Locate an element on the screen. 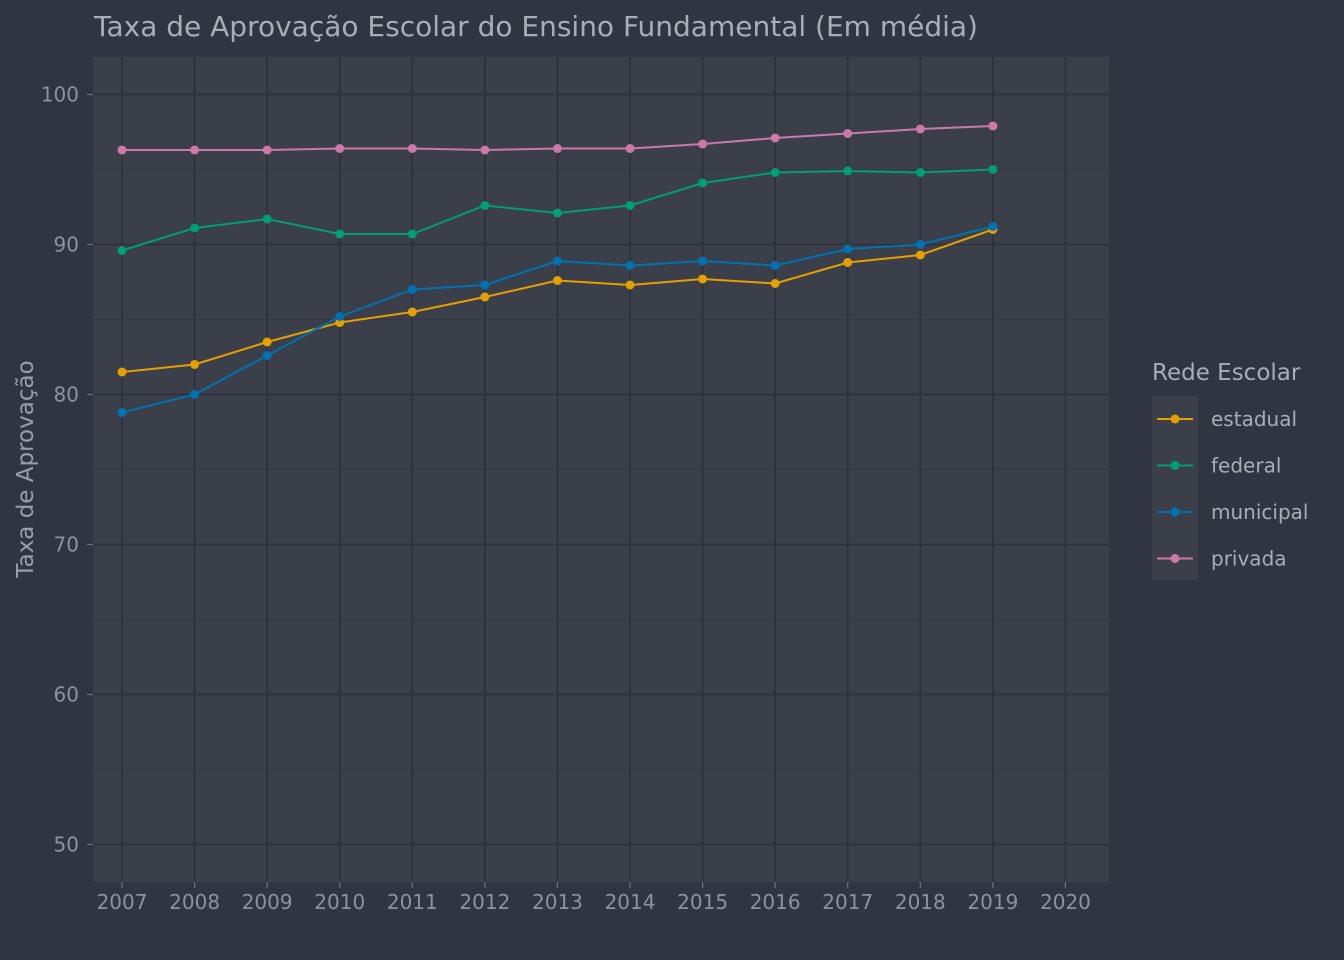 The image size is (1344, 960). legend-key-point-federal is located at coordinates (1175, 465).